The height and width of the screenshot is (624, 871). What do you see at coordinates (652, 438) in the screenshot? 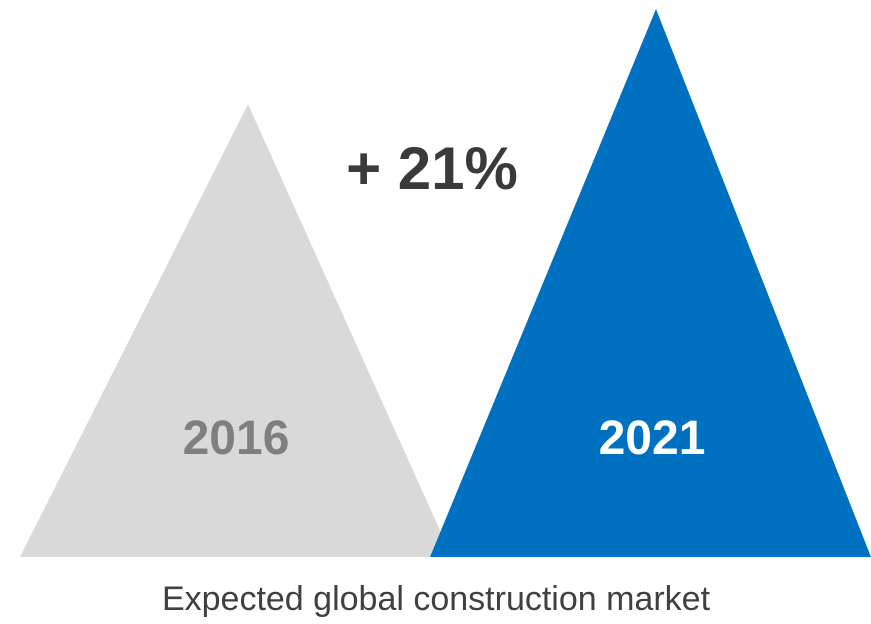
I see `category-label-2021: 2021` at bounding box center [652, 438].